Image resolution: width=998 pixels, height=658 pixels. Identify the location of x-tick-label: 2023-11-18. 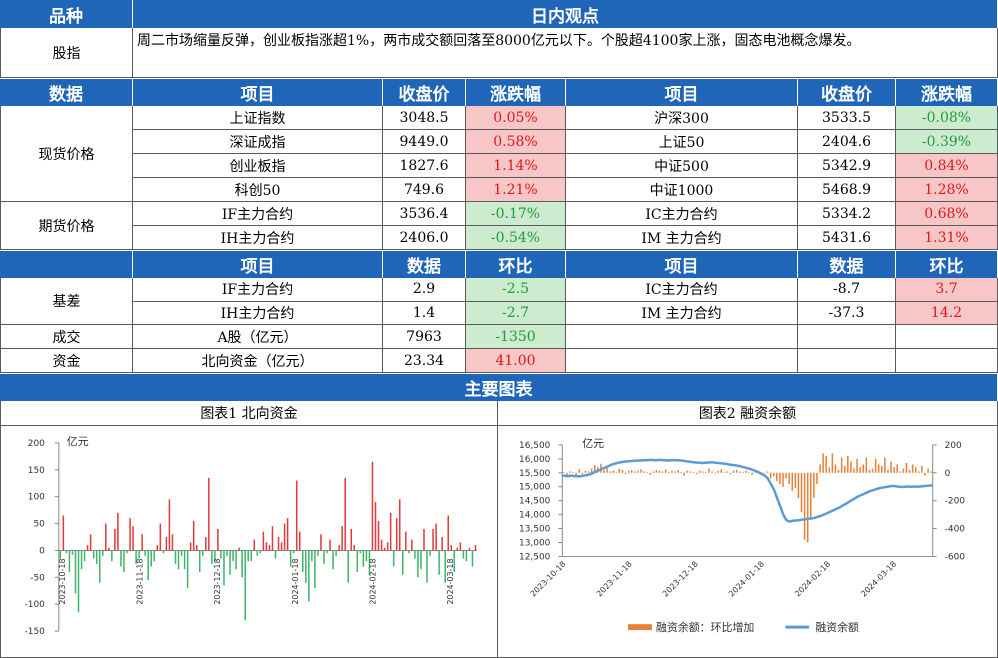
(139, 581).